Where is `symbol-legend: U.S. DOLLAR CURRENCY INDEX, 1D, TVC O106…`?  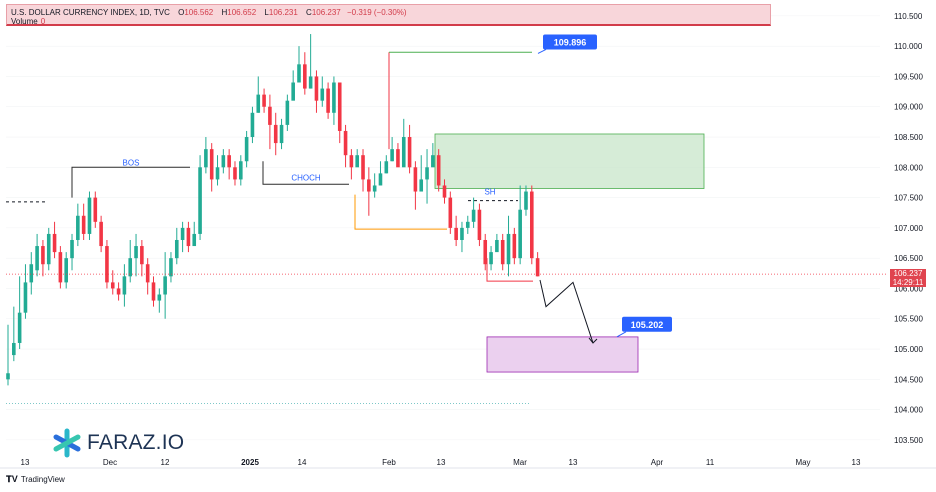 symbol-legend: U.S. DOLLAR CURRENCY INDEX, 1D, TVC O106… is located at coordinates (388, 15).